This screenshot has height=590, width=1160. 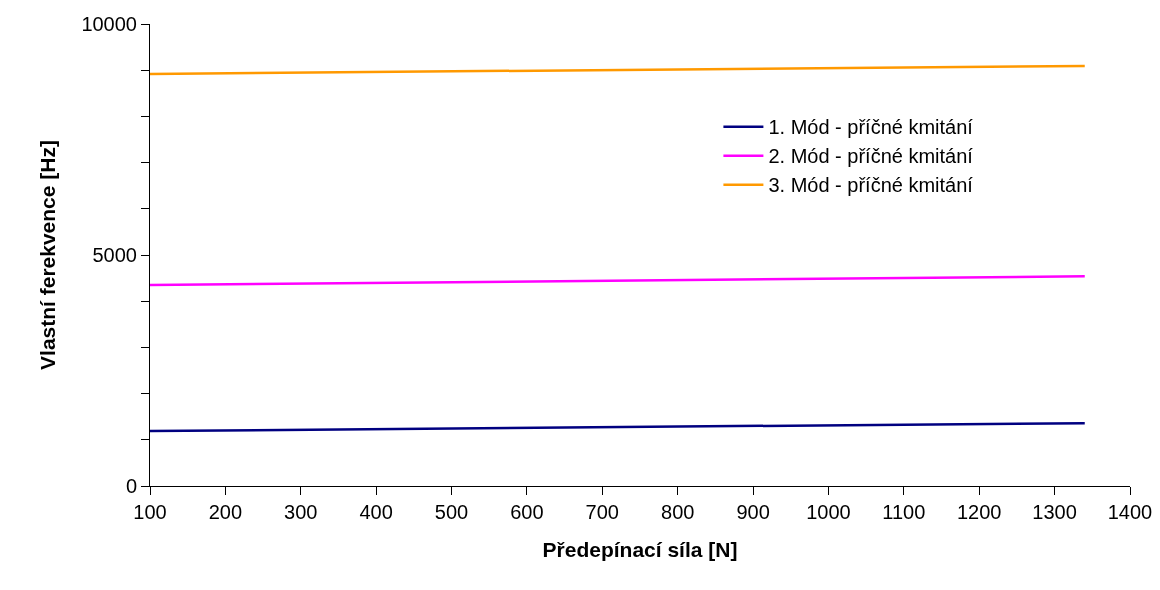 What do you see at coordinates (131, 486) in the screenshot?
I see `y-tick-label: 0` at bounding box center [131, 486].